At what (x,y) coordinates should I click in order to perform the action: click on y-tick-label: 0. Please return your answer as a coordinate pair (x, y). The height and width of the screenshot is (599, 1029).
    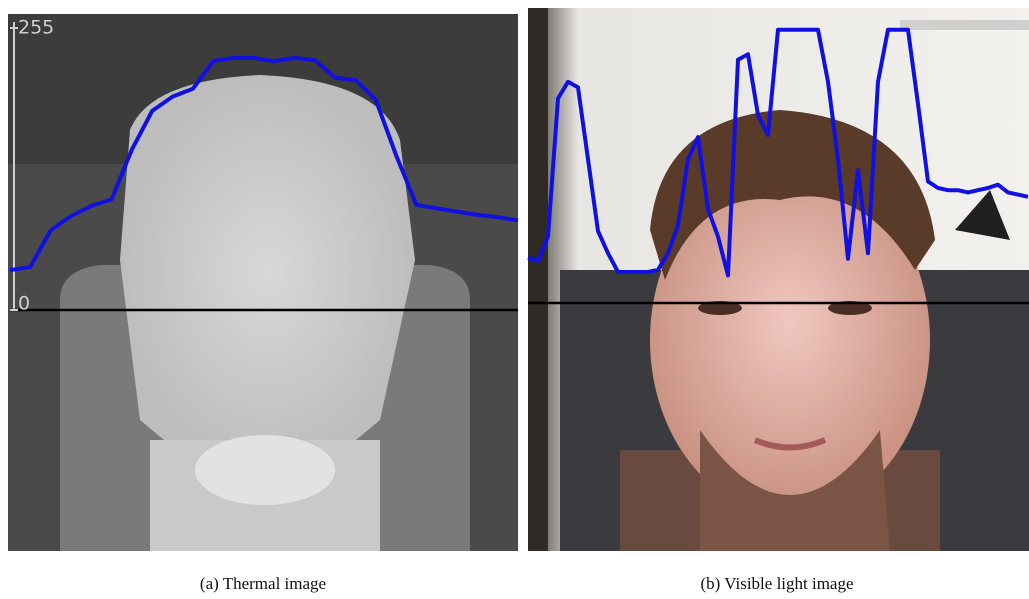
    Looking at the image, I should click on (24, 304).